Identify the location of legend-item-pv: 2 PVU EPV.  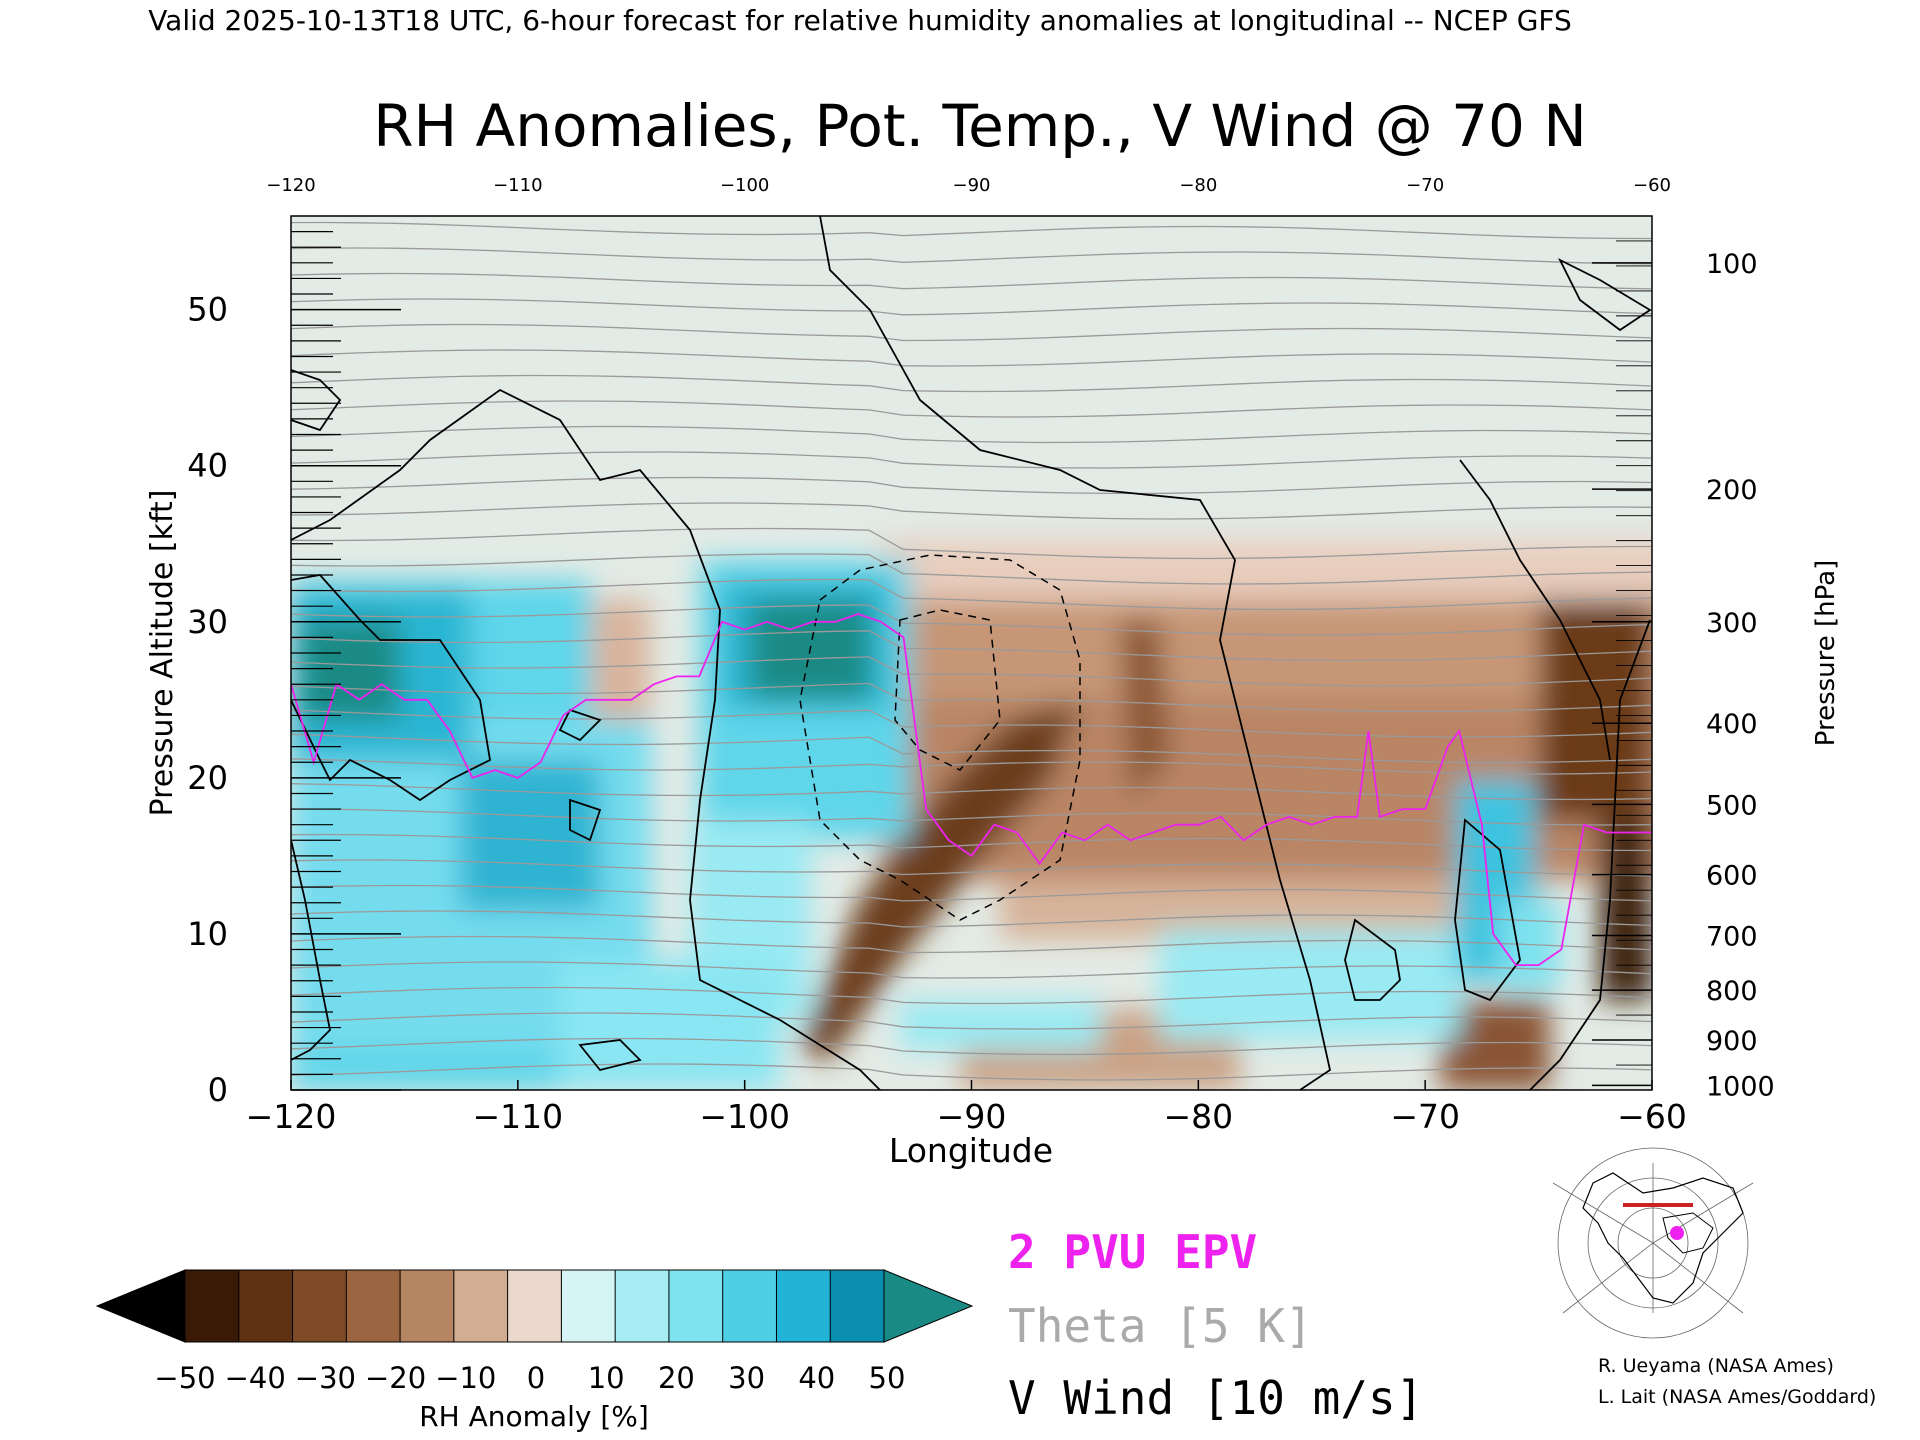
(1132, 1252).